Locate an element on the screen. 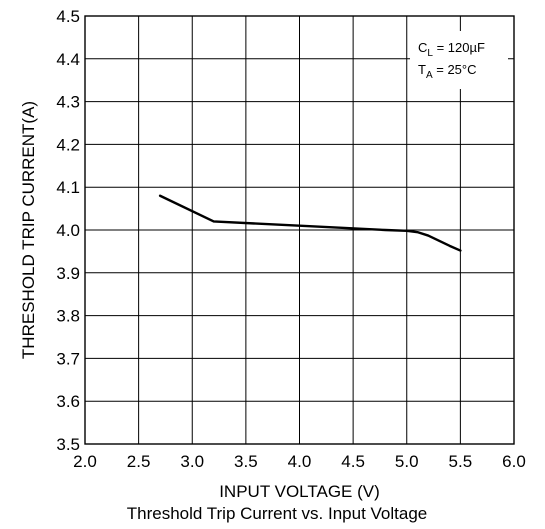 The width and height of the screenshot is (545, 529). y-tick-label-5: 4.0 is located at coordinates (68, 230).